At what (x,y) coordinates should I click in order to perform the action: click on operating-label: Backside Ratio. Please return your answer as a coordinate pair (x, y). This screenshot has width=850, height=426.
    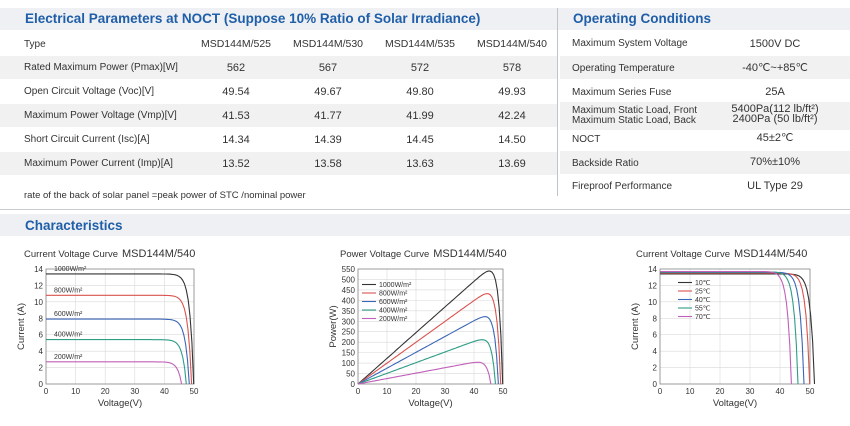
    Looking at the image, I should click on (605, 163).